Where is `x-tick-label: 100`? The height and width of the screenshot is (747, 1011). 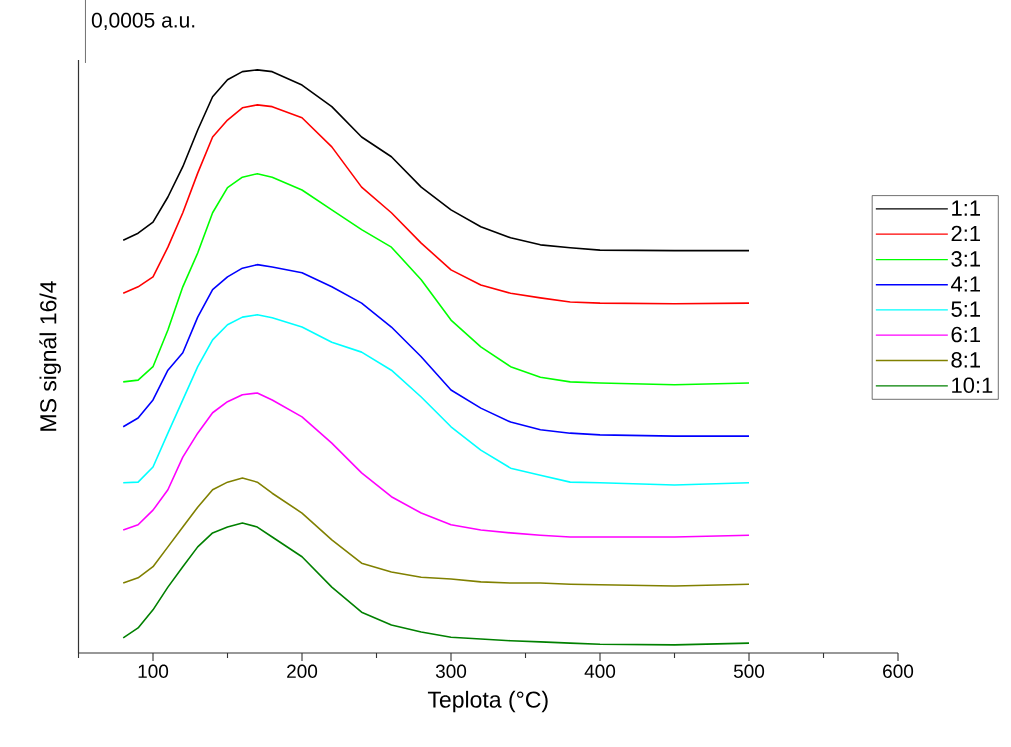 x-tick-label: 100 is located at coordinates (153, 671).